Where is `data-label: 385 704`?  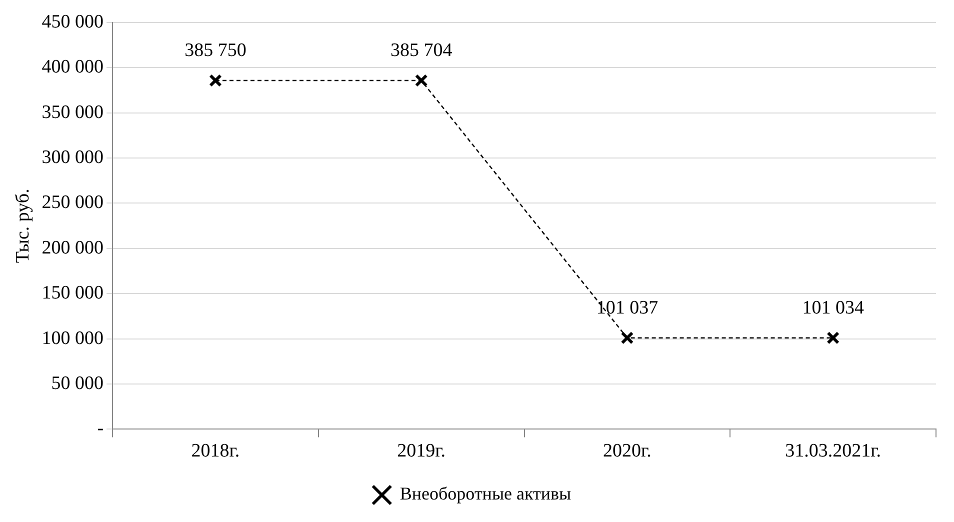
data-label: 385 704 is located at coordinates (421, 51).